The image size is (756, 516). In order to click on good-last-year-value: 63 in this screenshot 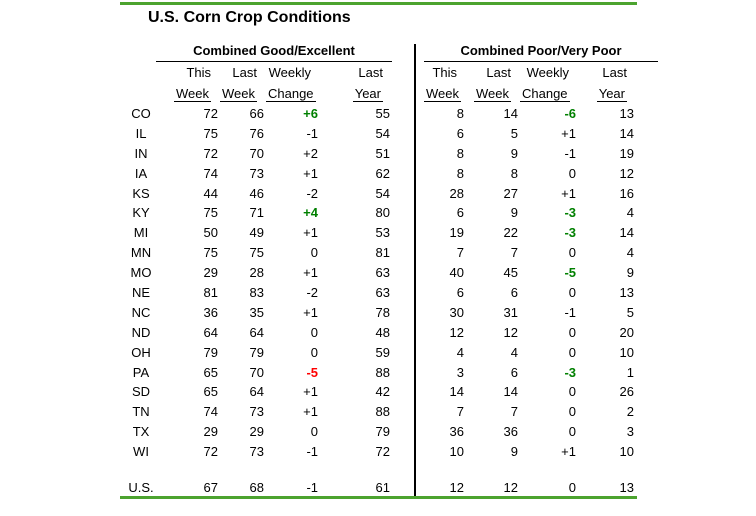, I will do `click(382, 293)`.